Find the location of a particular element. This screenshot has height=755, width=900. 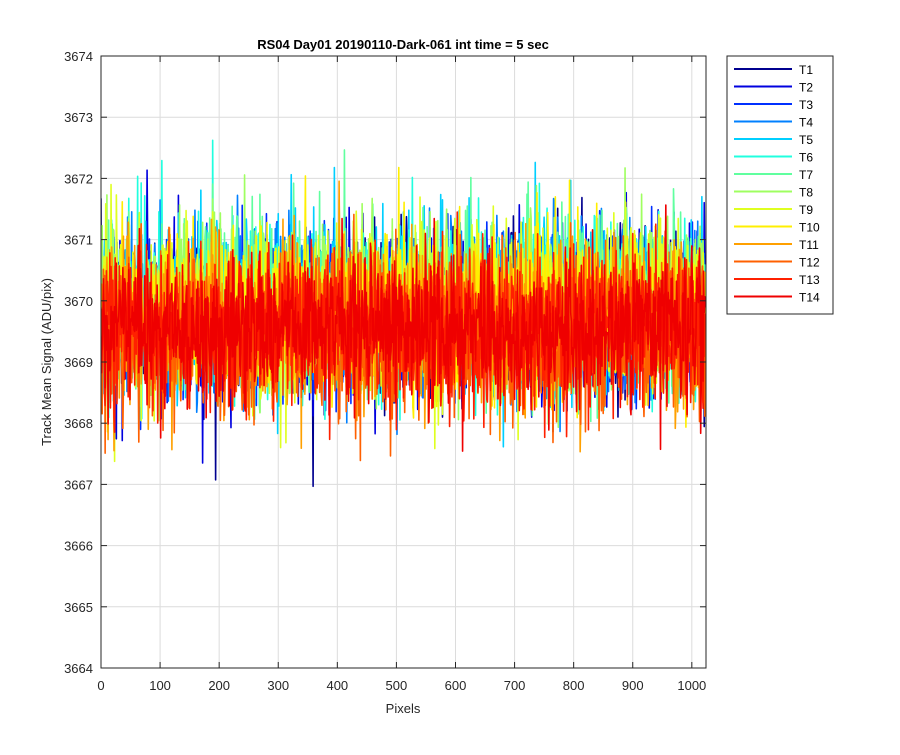

y-tick-label: 3665 is located at coordinates (78, 607).